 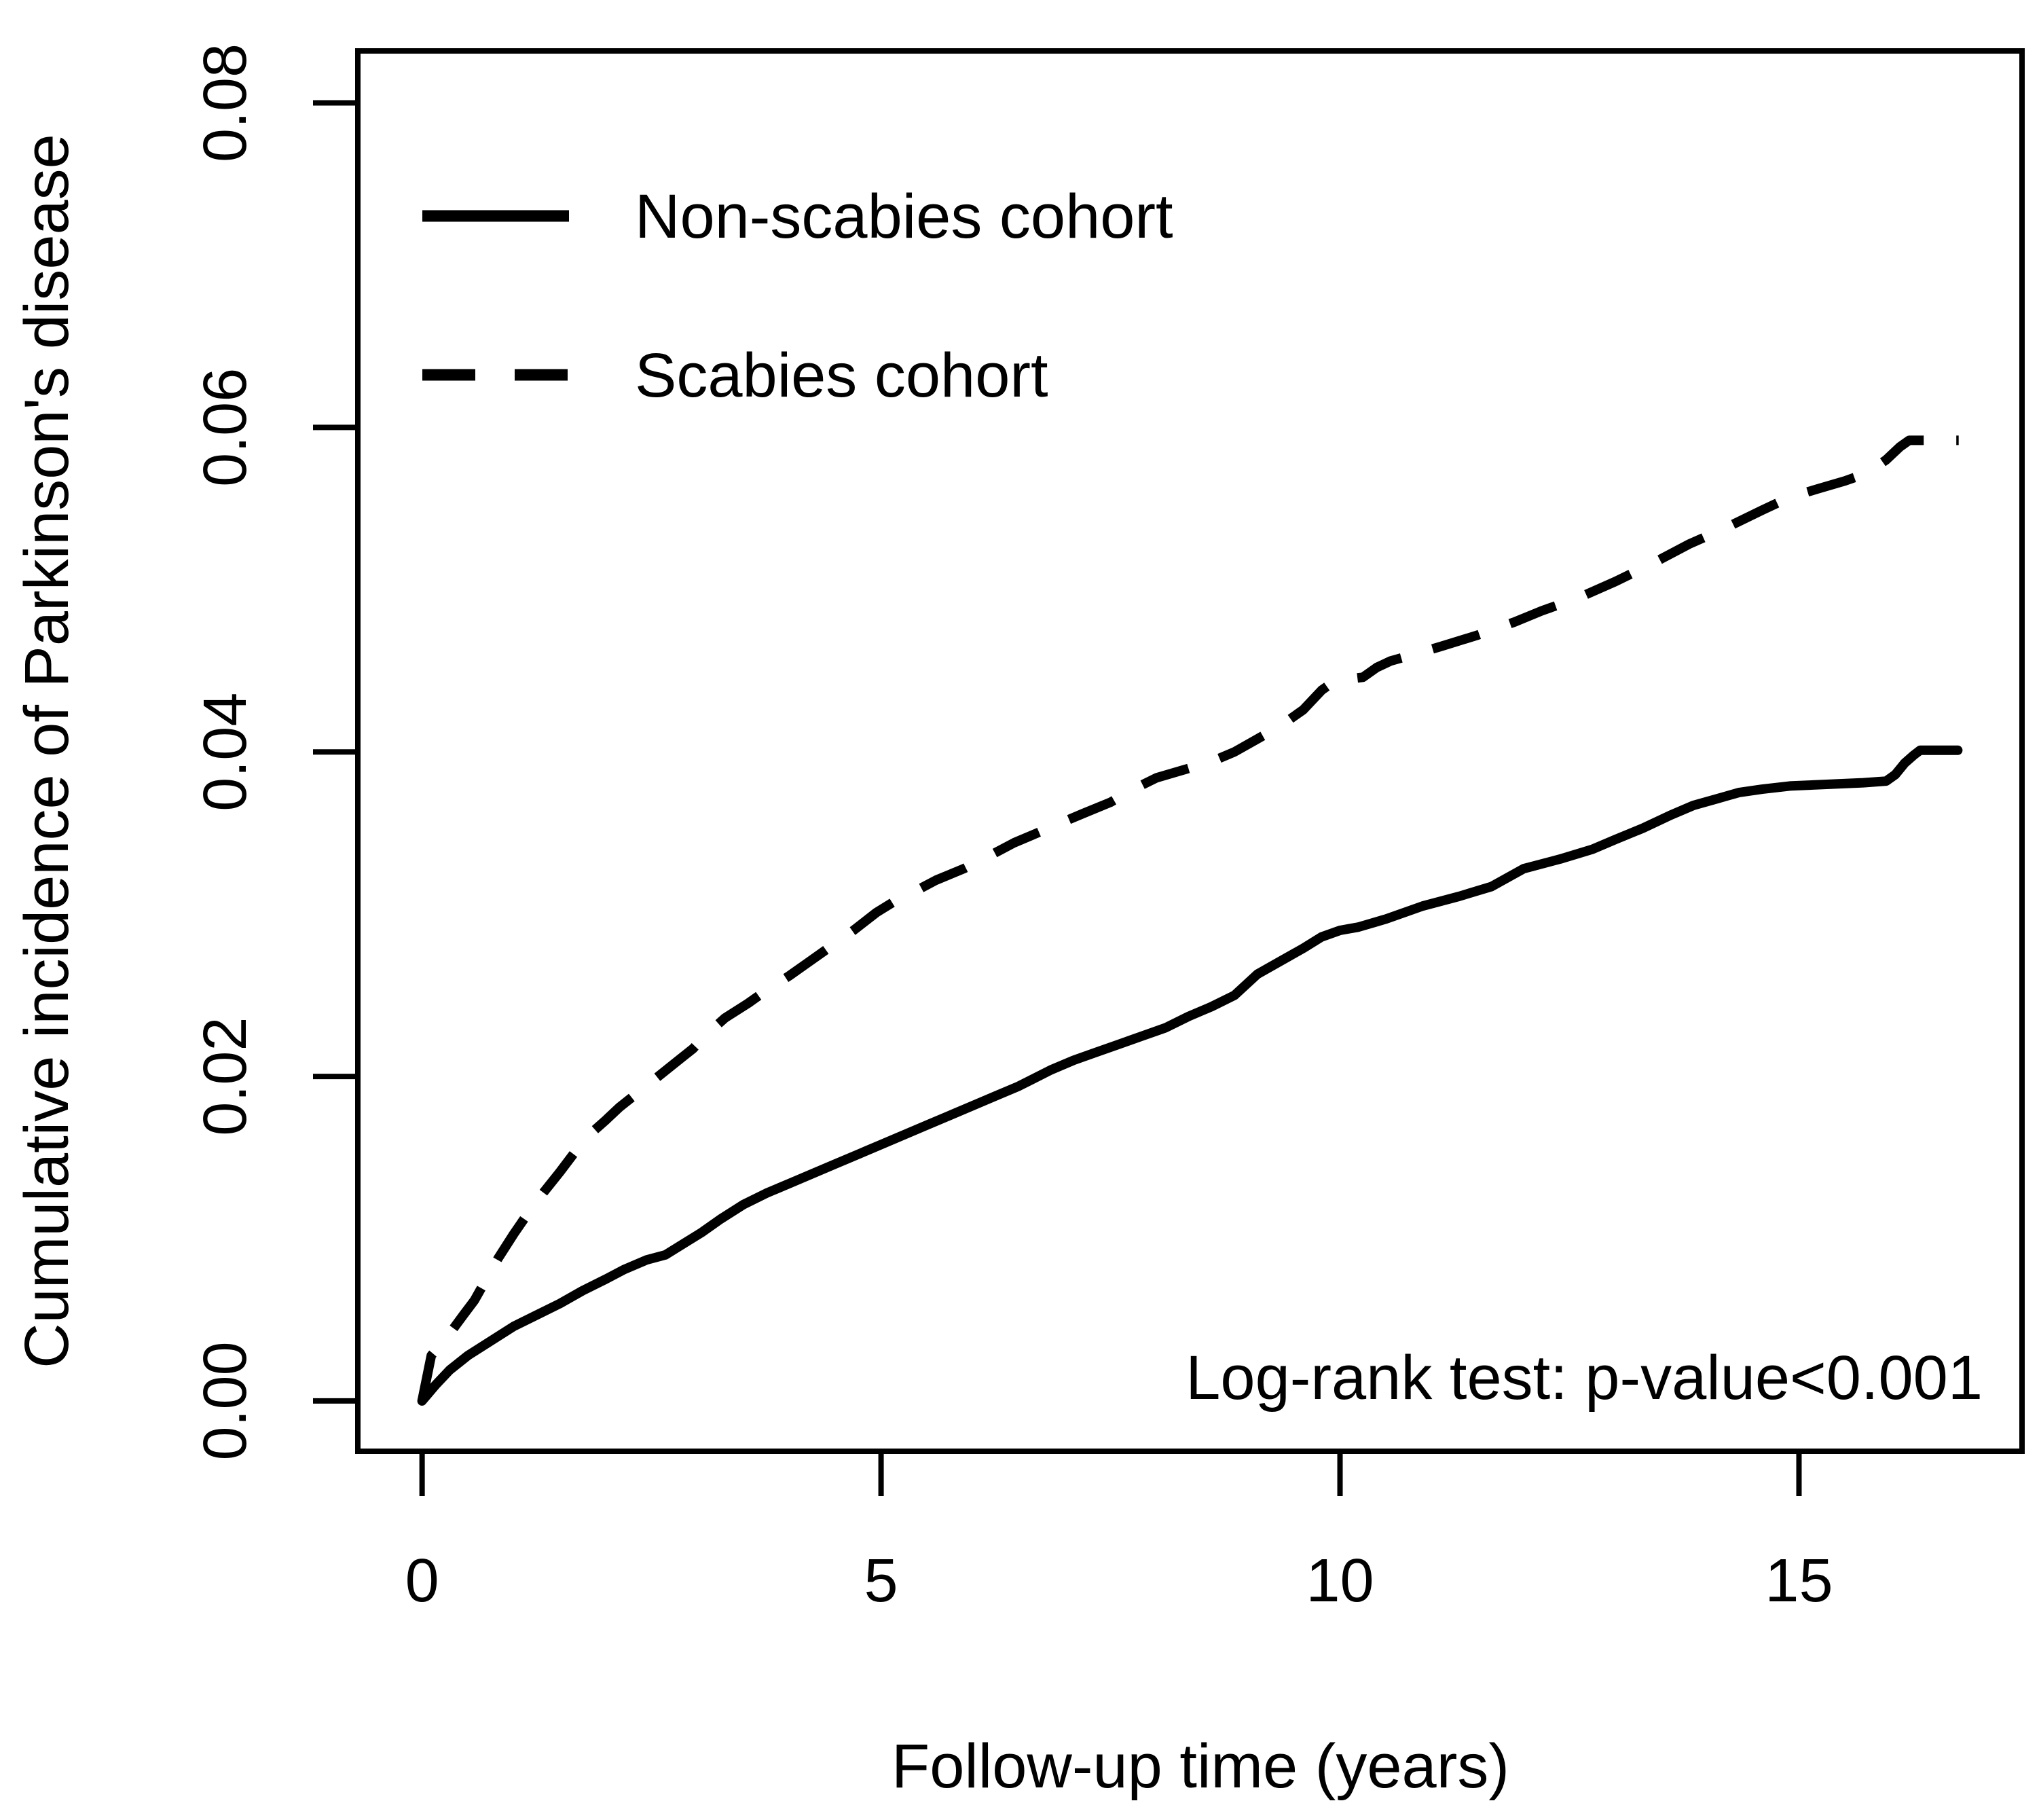 What do you see at coordinates (225, 1076) in the screenshot?
I see `y-tick-label: 0.02` at bounding box center [225, 1076].